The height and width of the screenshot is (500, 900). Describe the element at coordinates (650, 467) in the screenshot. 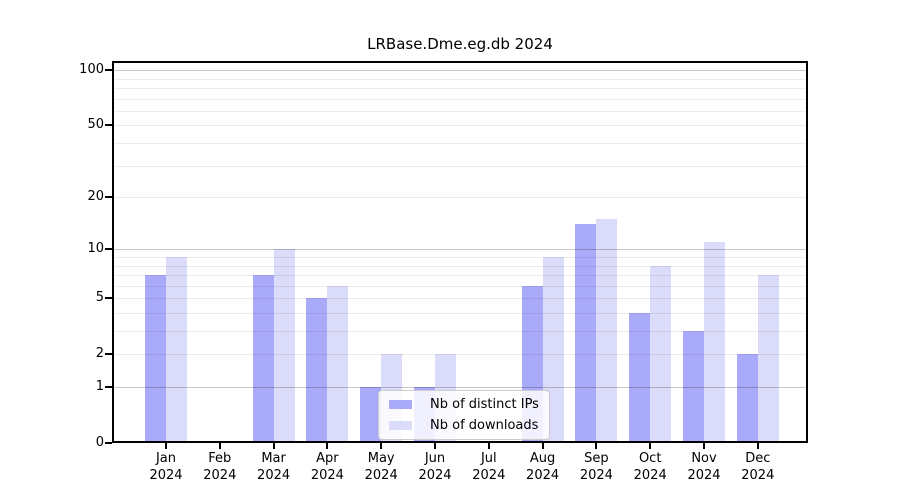

I see `x-tick-label-oct-2024: Oct 2024` at that location.